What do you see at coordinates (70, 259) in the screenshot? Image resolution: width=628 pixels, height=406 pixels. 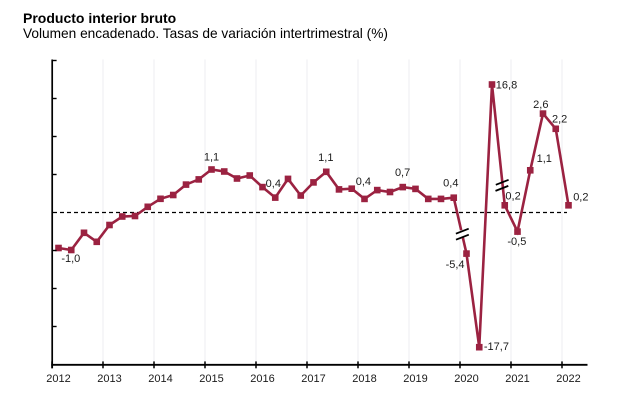 I see `svg-text: -1,0` at bounding box center [70, 259].